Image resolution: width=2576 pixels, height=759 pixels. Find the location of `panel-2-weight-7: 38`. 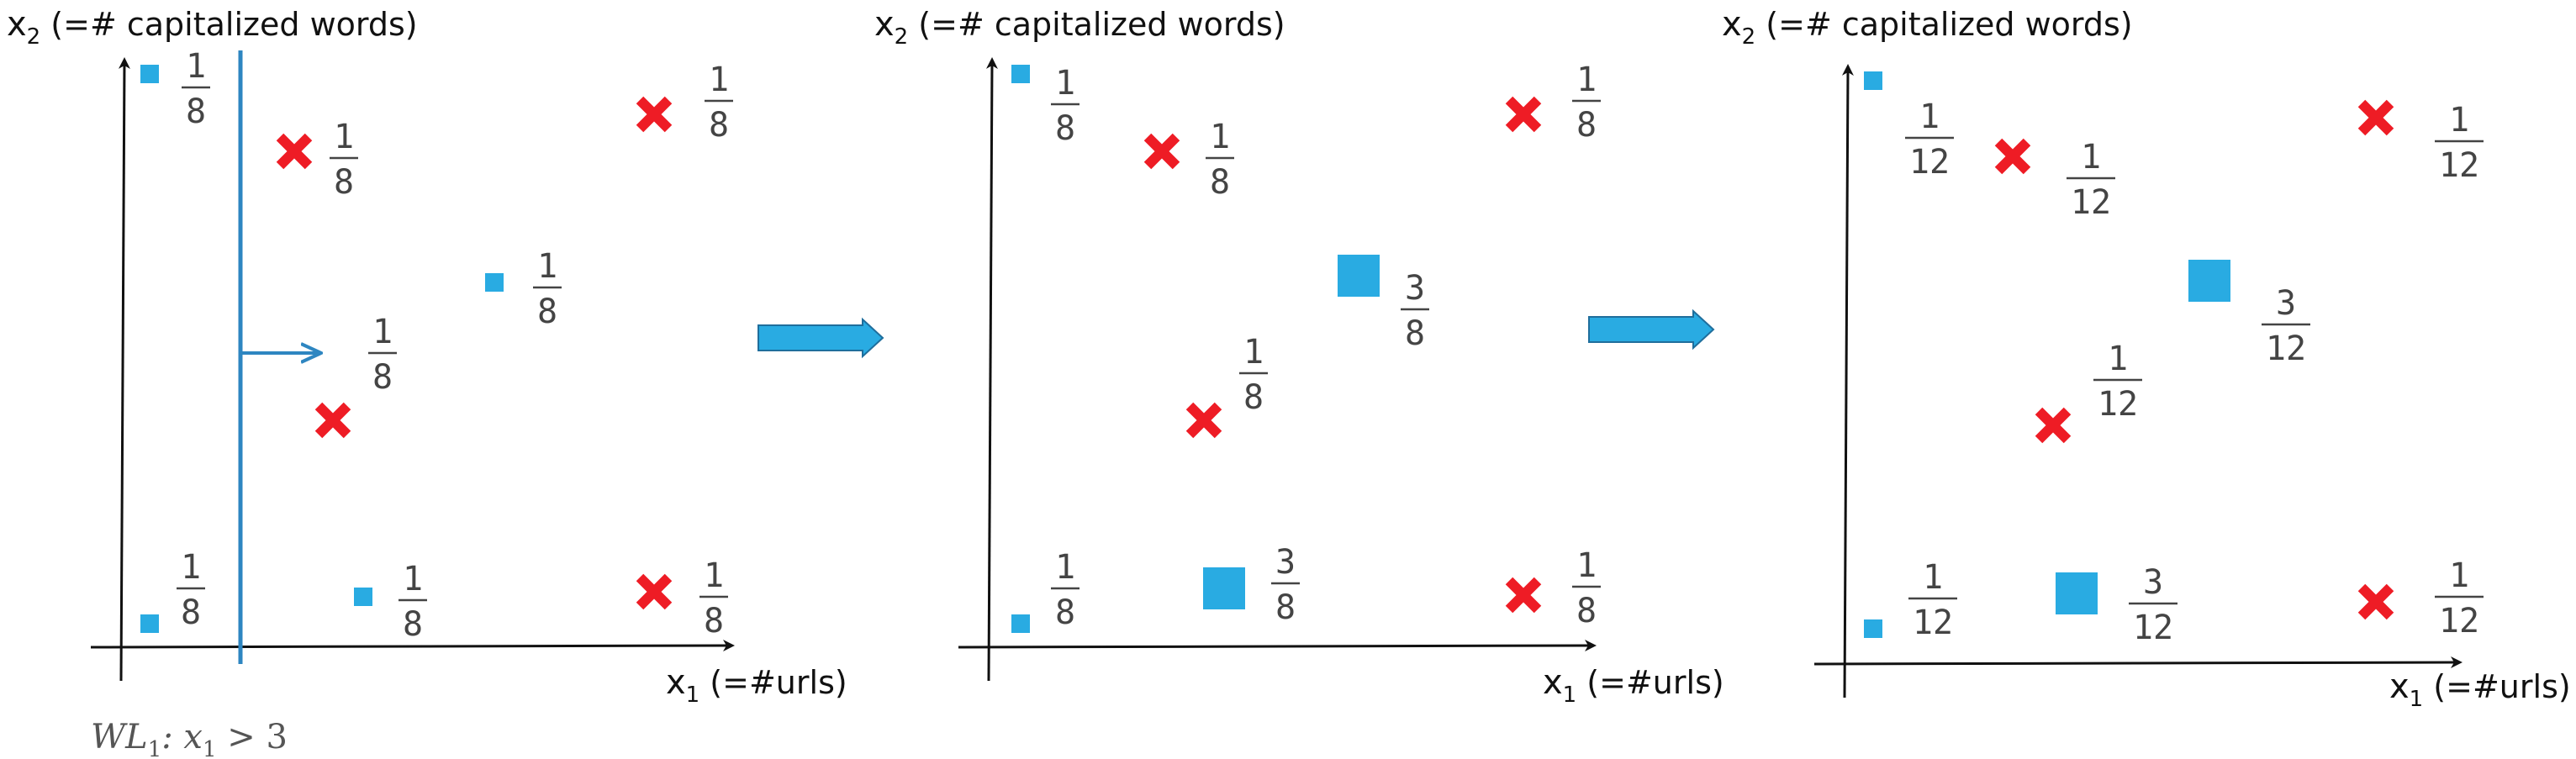

panel-2-weight-7: 38 is located at coordinates (1285, 585).